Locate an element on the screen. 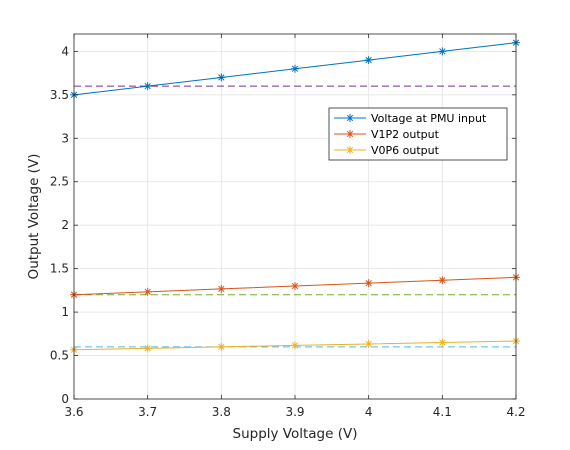 The height and width of the screenshot is (450, 570). legend-item-1: Voltage at PMU input is located at coordinates (410, 118).